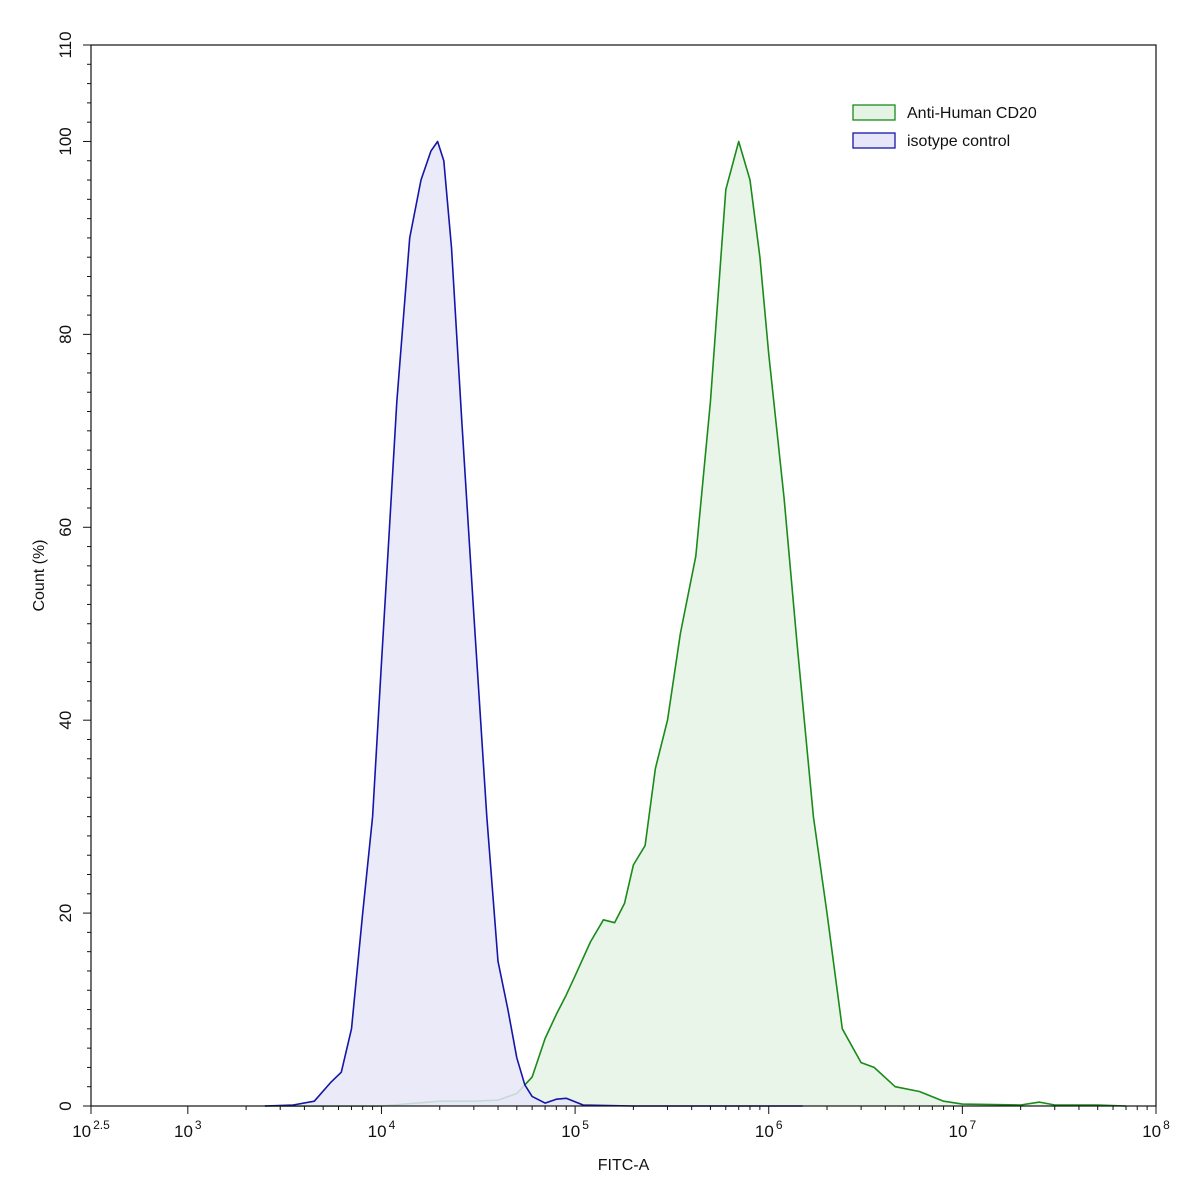 This screenshot has width=1197, height=1193. Describe the element at coordinates (73, 571) in the screenshot. I see `y-axis: 0 20 40 60 80 100 110` at that location.